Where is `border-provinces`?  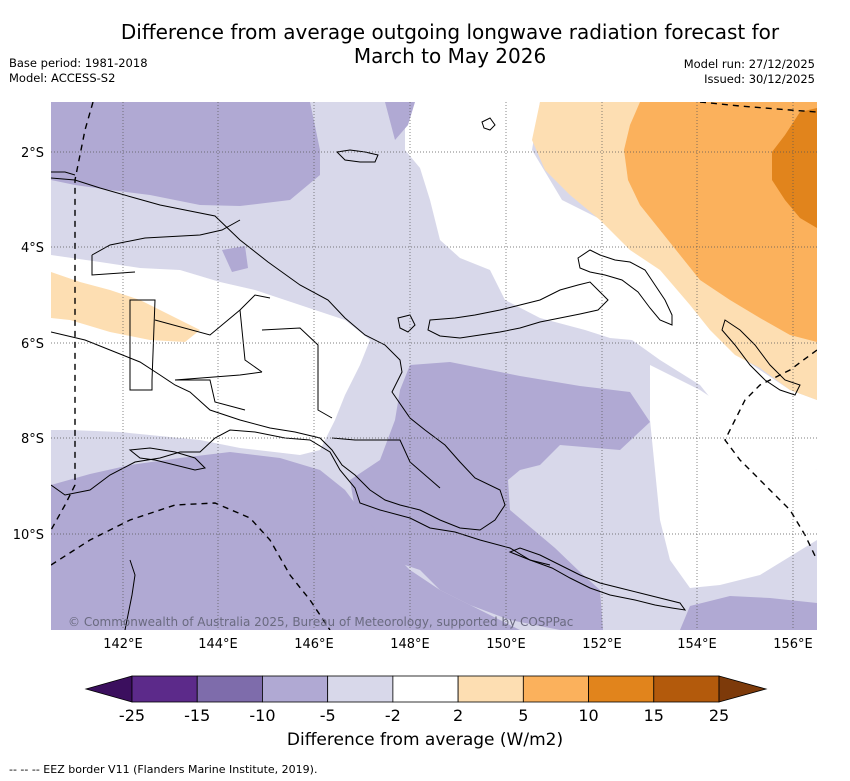
border-provinces is located at coordinates (266, 354).